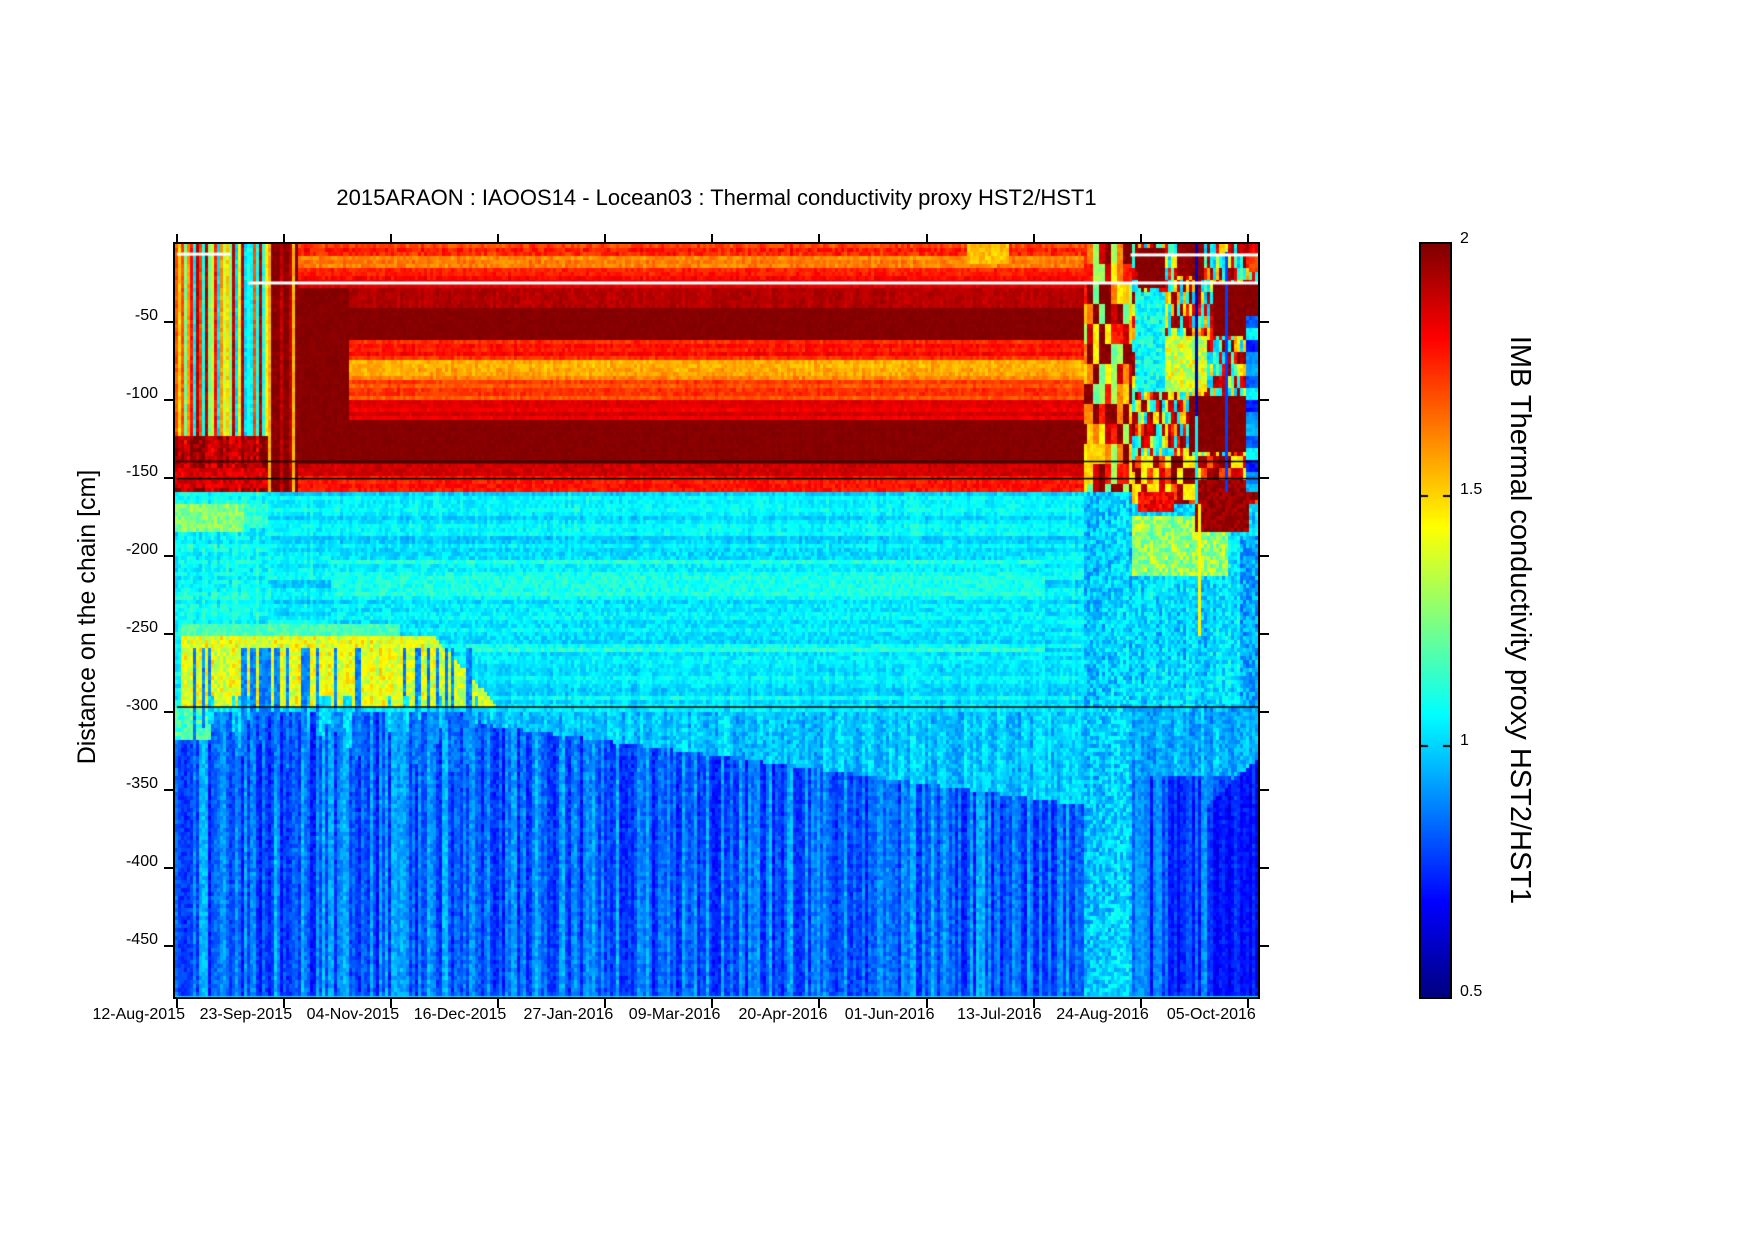 The width and height of the screenshot is (1756, 1243). I want to click on null: 23-Sep-2015, so click(246, 1014).